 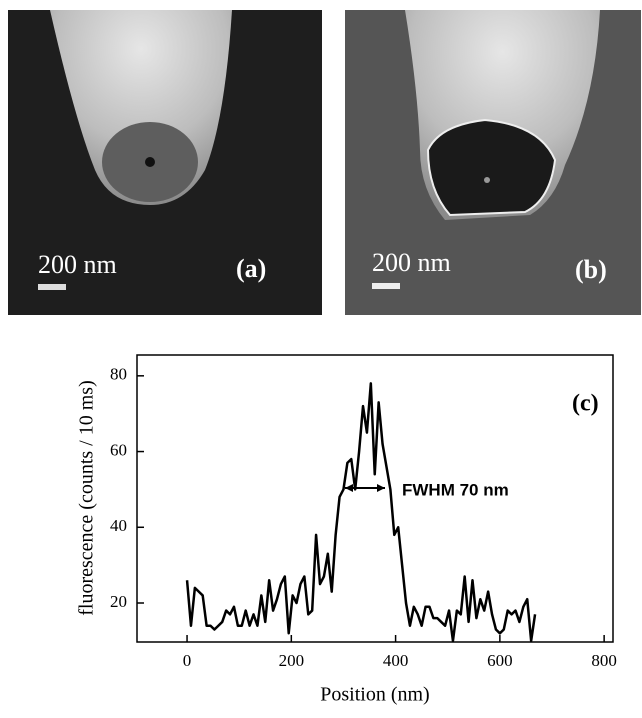 I want to click on panel-label: (c), so click(x=585, y=404).